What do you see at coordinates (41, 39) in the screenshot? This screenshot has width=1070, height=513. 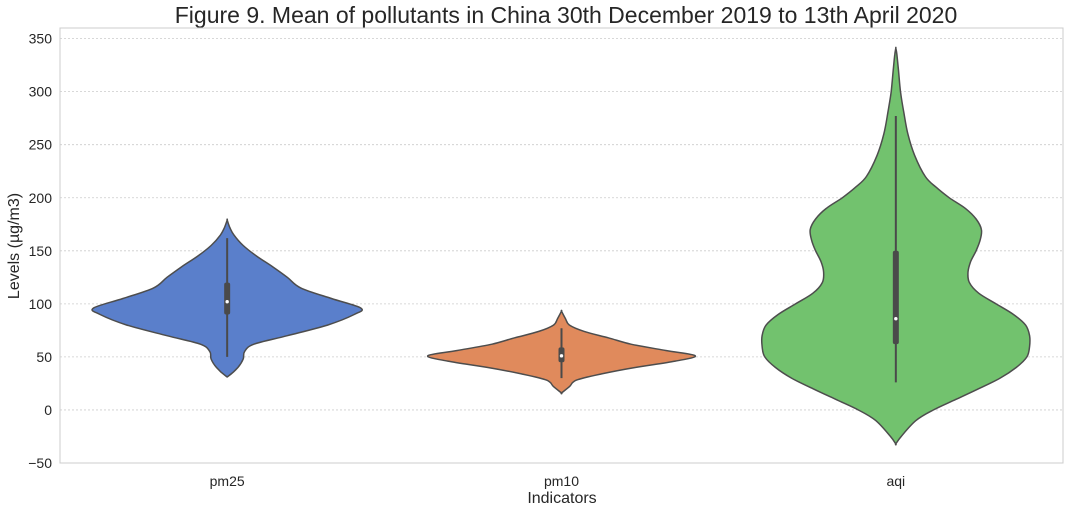 I see `y-tick-label-350: 350` at bounding box center [41, 39].